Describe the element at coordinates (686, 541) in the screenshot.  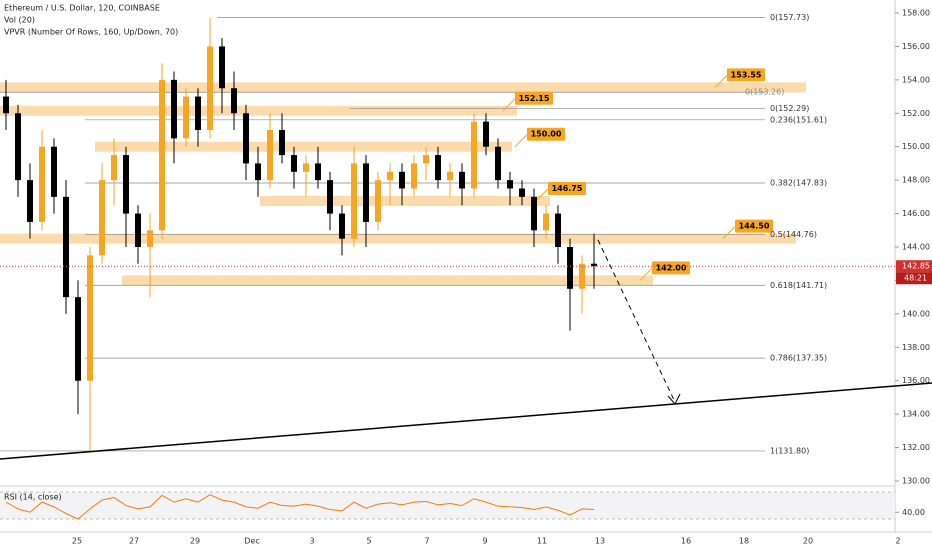
I see `x-tick-label: 16` at that location.